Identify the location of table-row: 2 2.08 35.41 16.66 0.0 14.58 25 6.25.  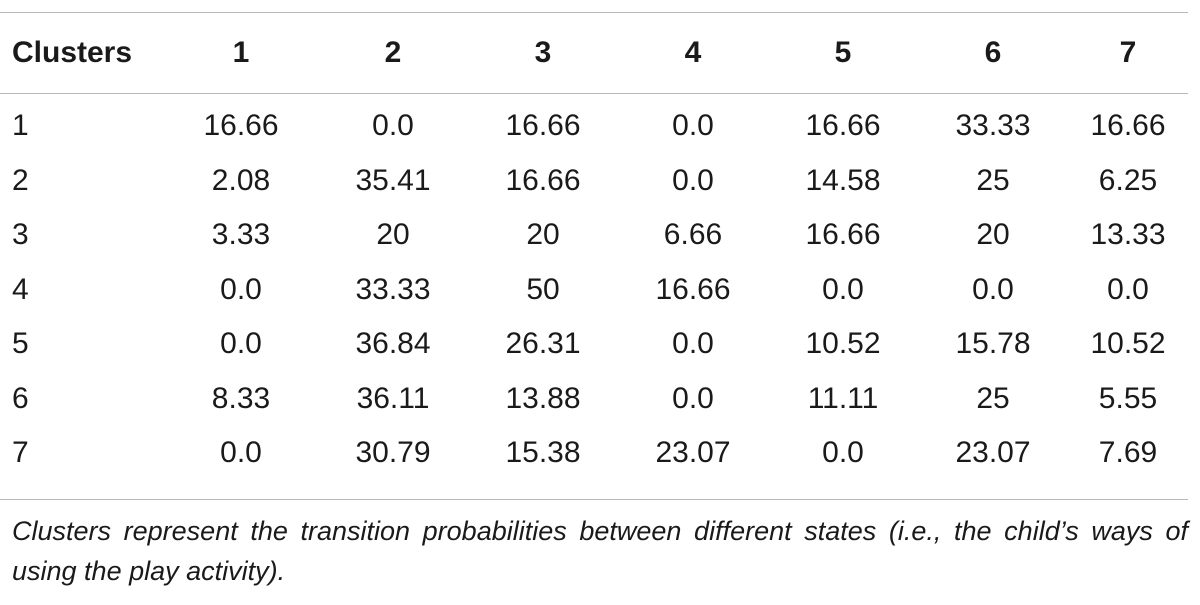
(594, 181).